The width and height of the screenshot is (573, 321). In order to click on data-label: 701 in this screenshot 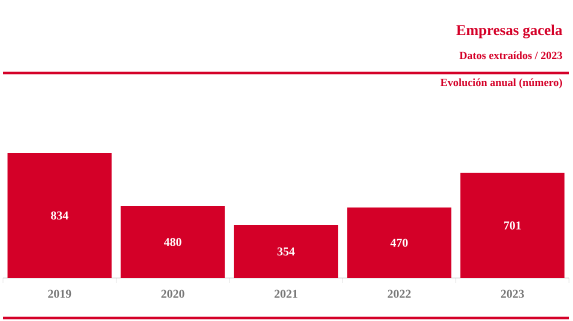, I will do `click(512, 225)`.